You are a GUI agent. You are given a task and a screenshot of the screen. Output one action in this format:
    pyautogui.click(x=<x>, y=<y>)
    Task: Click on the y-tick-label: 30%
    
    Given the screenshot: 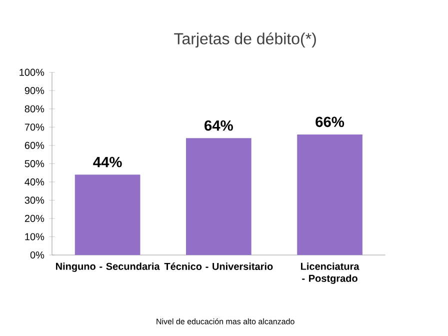 What is the action you would take?
    pyautogui.click(x=34, y=200)
    